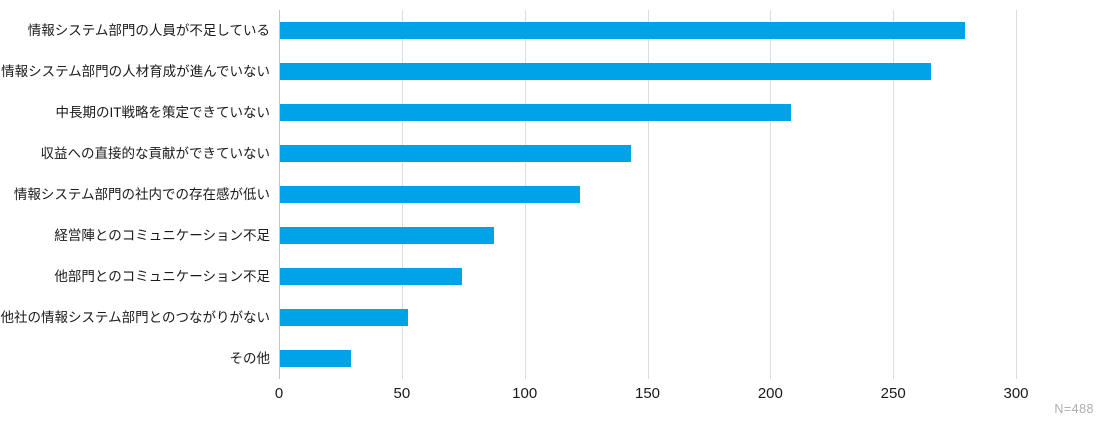  What do you see at coordinates (141, 194) in the screenshot?
I see `category-label: 情報システム部門の社内での存在感が低い` at bounding box center [141, 194].